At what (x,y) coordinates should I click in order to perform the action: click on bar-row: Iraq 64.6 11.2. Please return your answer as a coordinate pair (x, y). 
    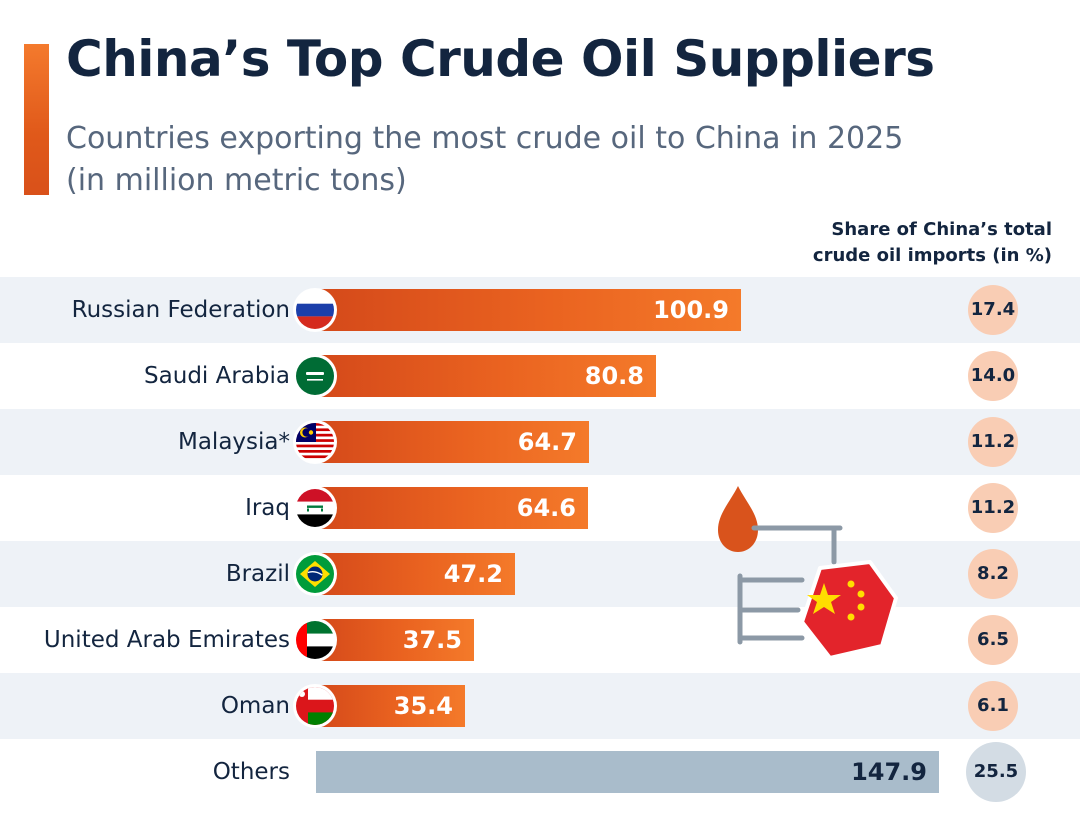
    Looking at the image, I should click on (540, 508).